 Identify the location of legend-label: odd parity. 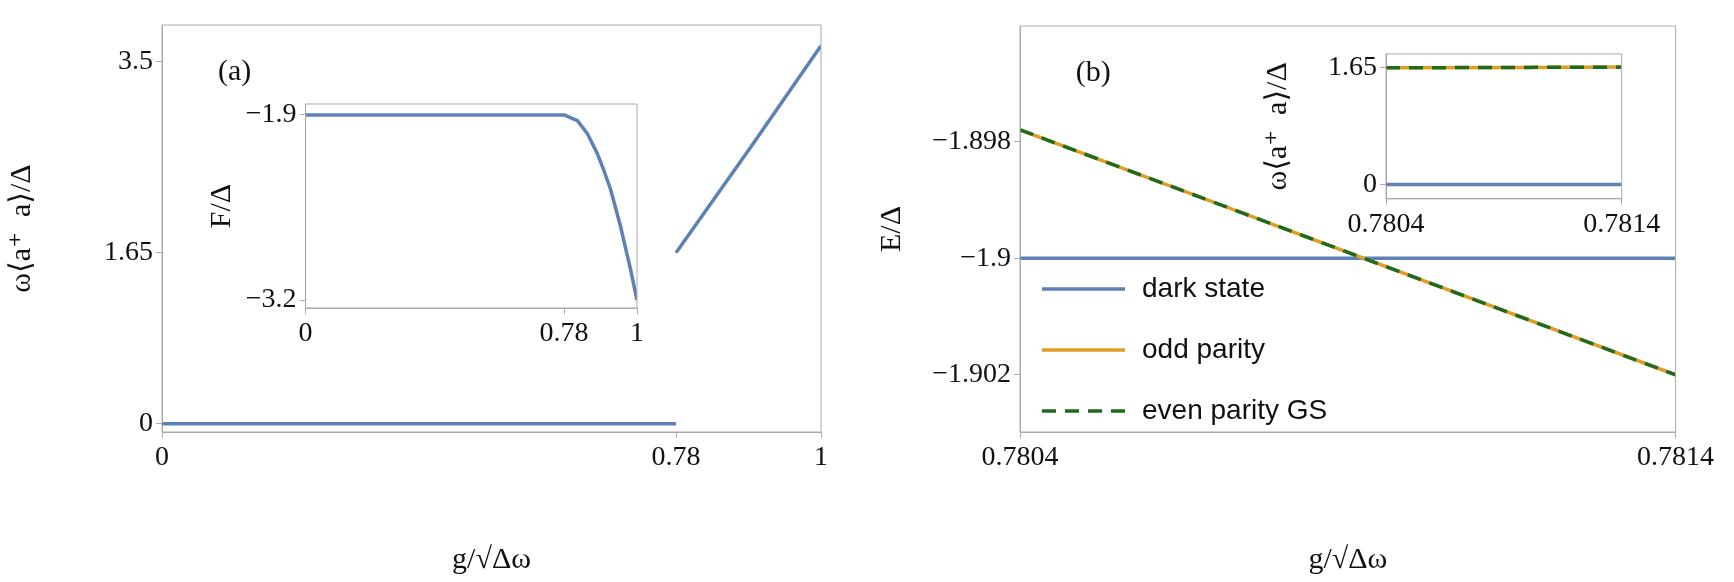
(1203, 348).